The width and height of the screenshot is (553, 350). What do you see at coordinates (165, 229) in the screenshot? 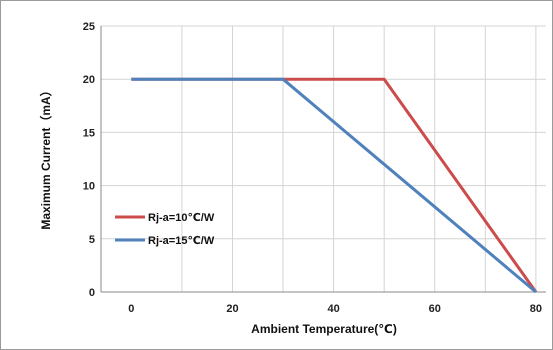
I see `legend: Rj-a=10℃/W Rj-a=15℃/W` at bounding box center [165, 229].